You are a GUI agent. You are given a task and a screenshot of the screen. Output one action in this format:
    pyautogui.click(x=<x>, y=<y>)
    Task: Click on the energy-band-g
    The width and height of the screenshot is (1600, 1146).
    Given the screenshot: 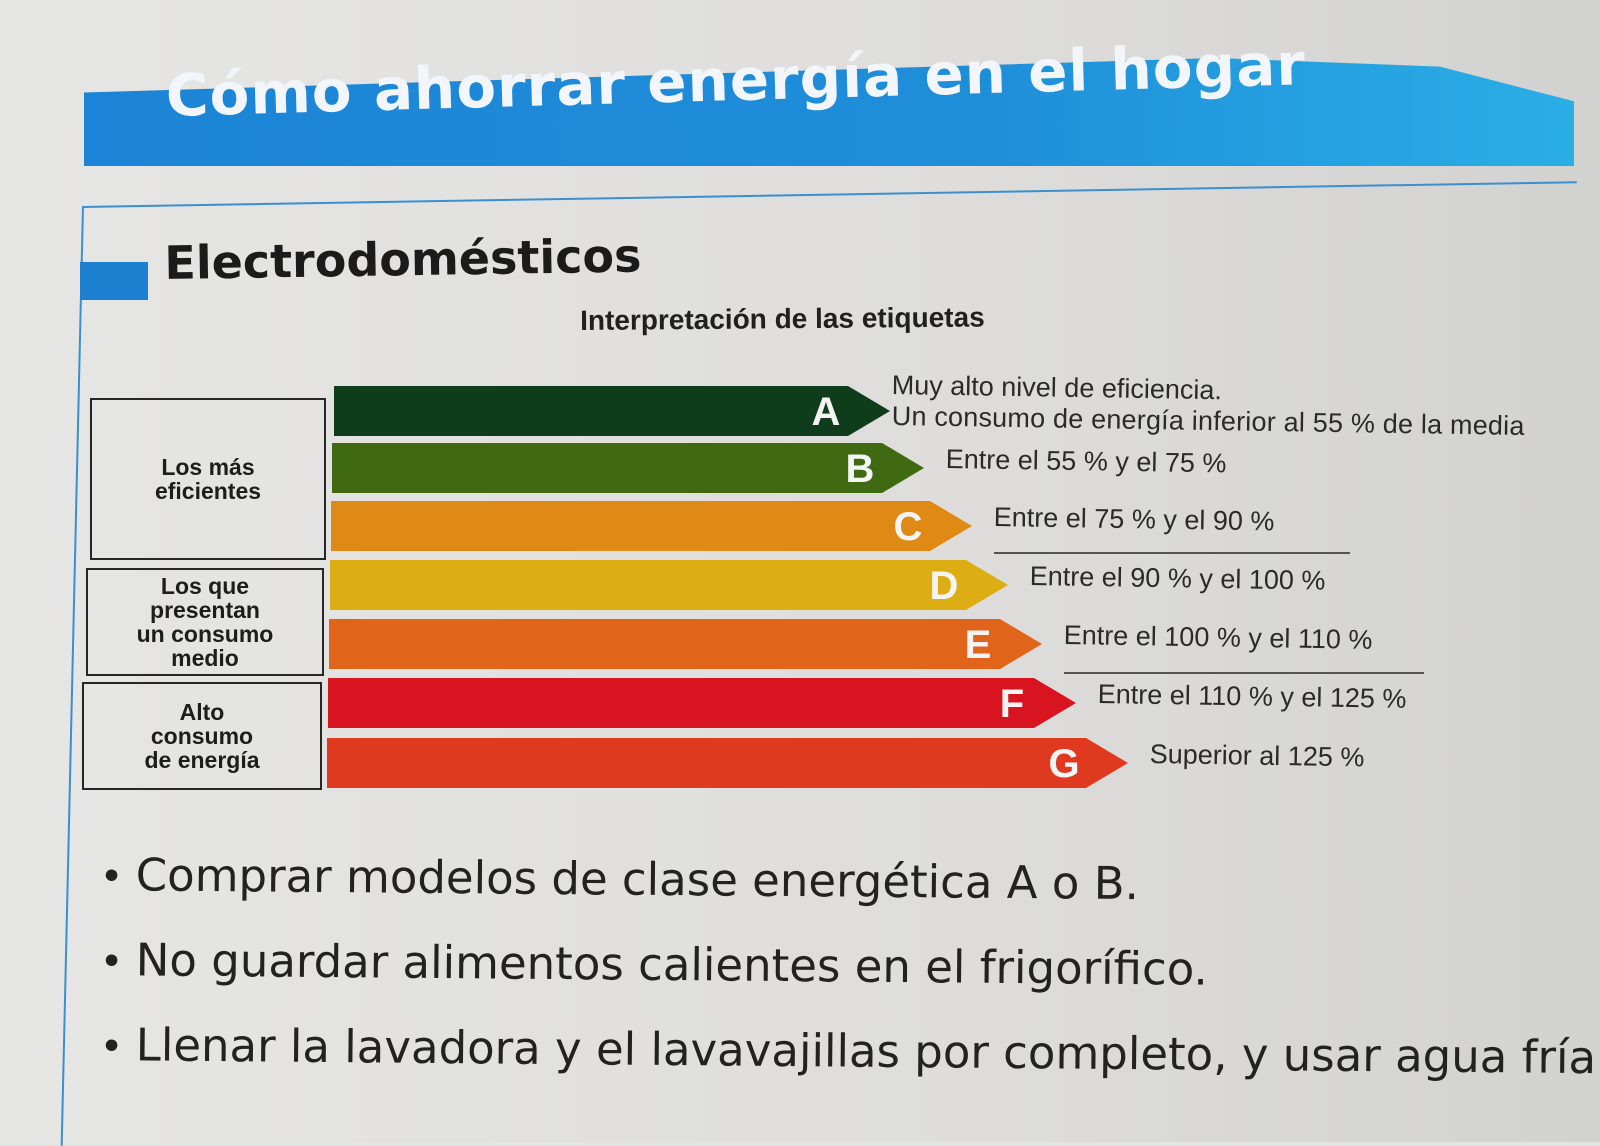 What is the action you would take?
    pyautogui.click(x=727, y=763)
    